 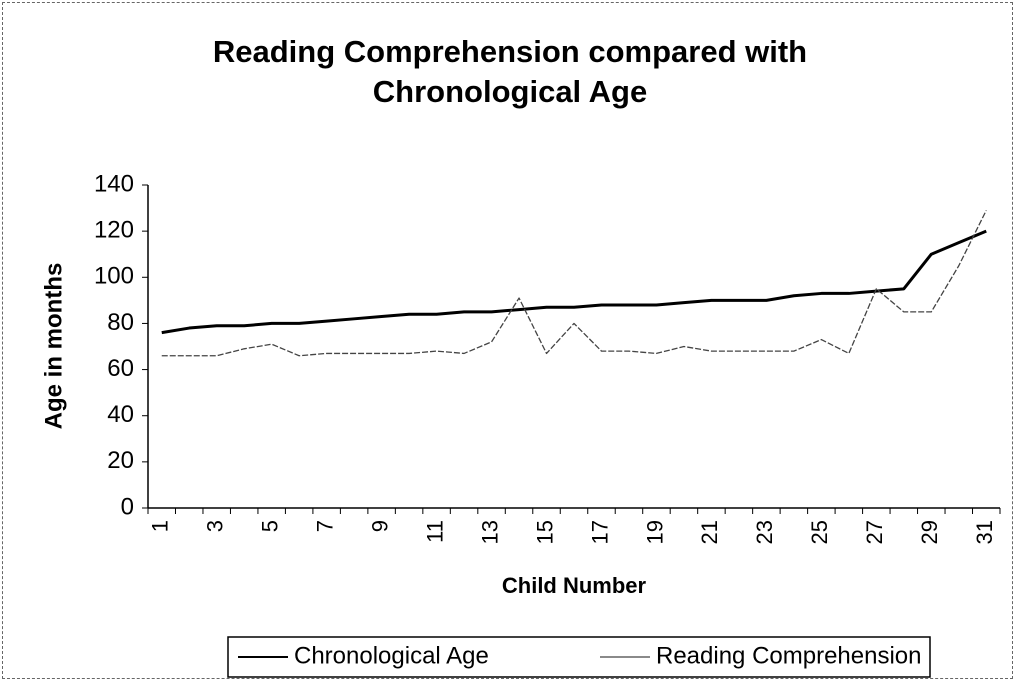 What do you see at coordinates (489, 532) in the screenshot?
I see `x-tick-label: 13` at bounding box center [489, 532].